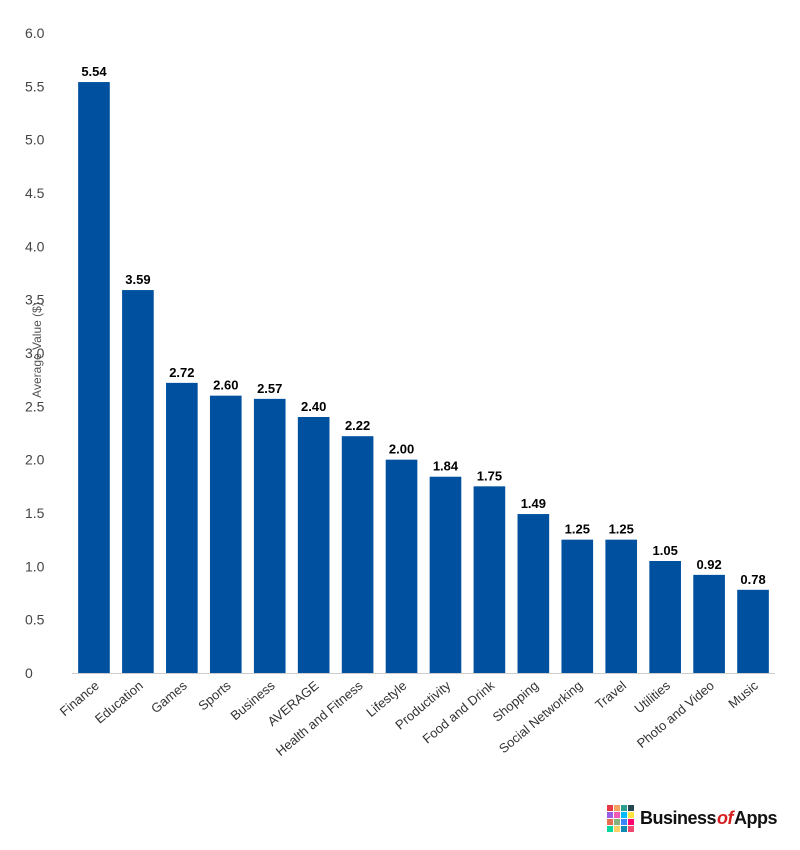 Image resolution: width=800 pixels, height=850 pixels. I want to click on data-label: 5.54, so click(94, 71).